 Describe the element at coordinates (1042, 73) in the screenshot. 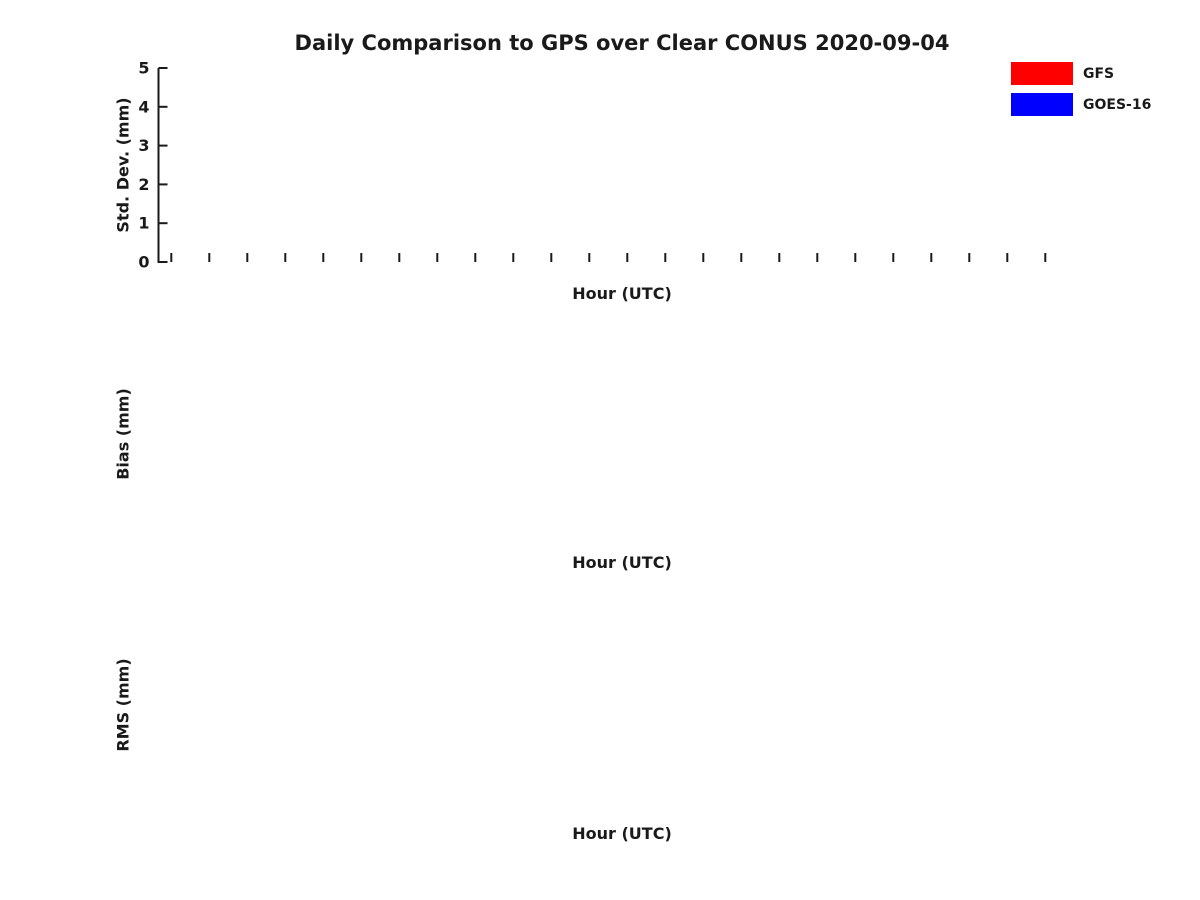

I see `legend-swatch-gfs` at that location.